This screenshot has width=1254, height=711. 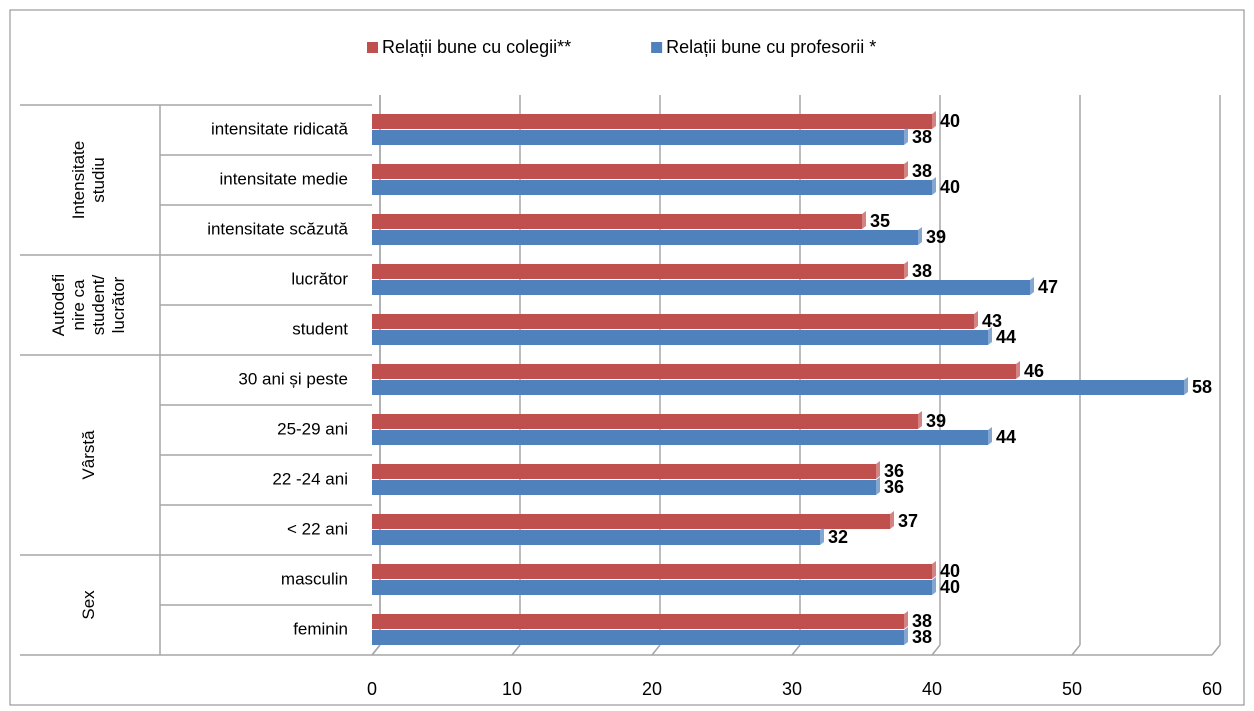 I want to click on category-label: < 22 ani, so click(x=317, y=528).